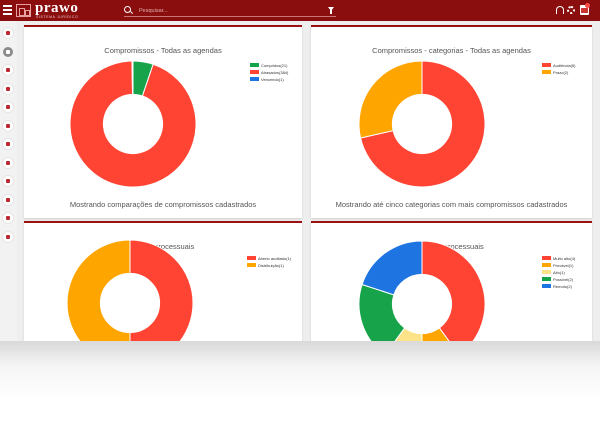 The image size is (600, 428). I want to click on chart-legend: Cumpridos(21) Atrasados(384) Vencendo(1), so click(269, 73).